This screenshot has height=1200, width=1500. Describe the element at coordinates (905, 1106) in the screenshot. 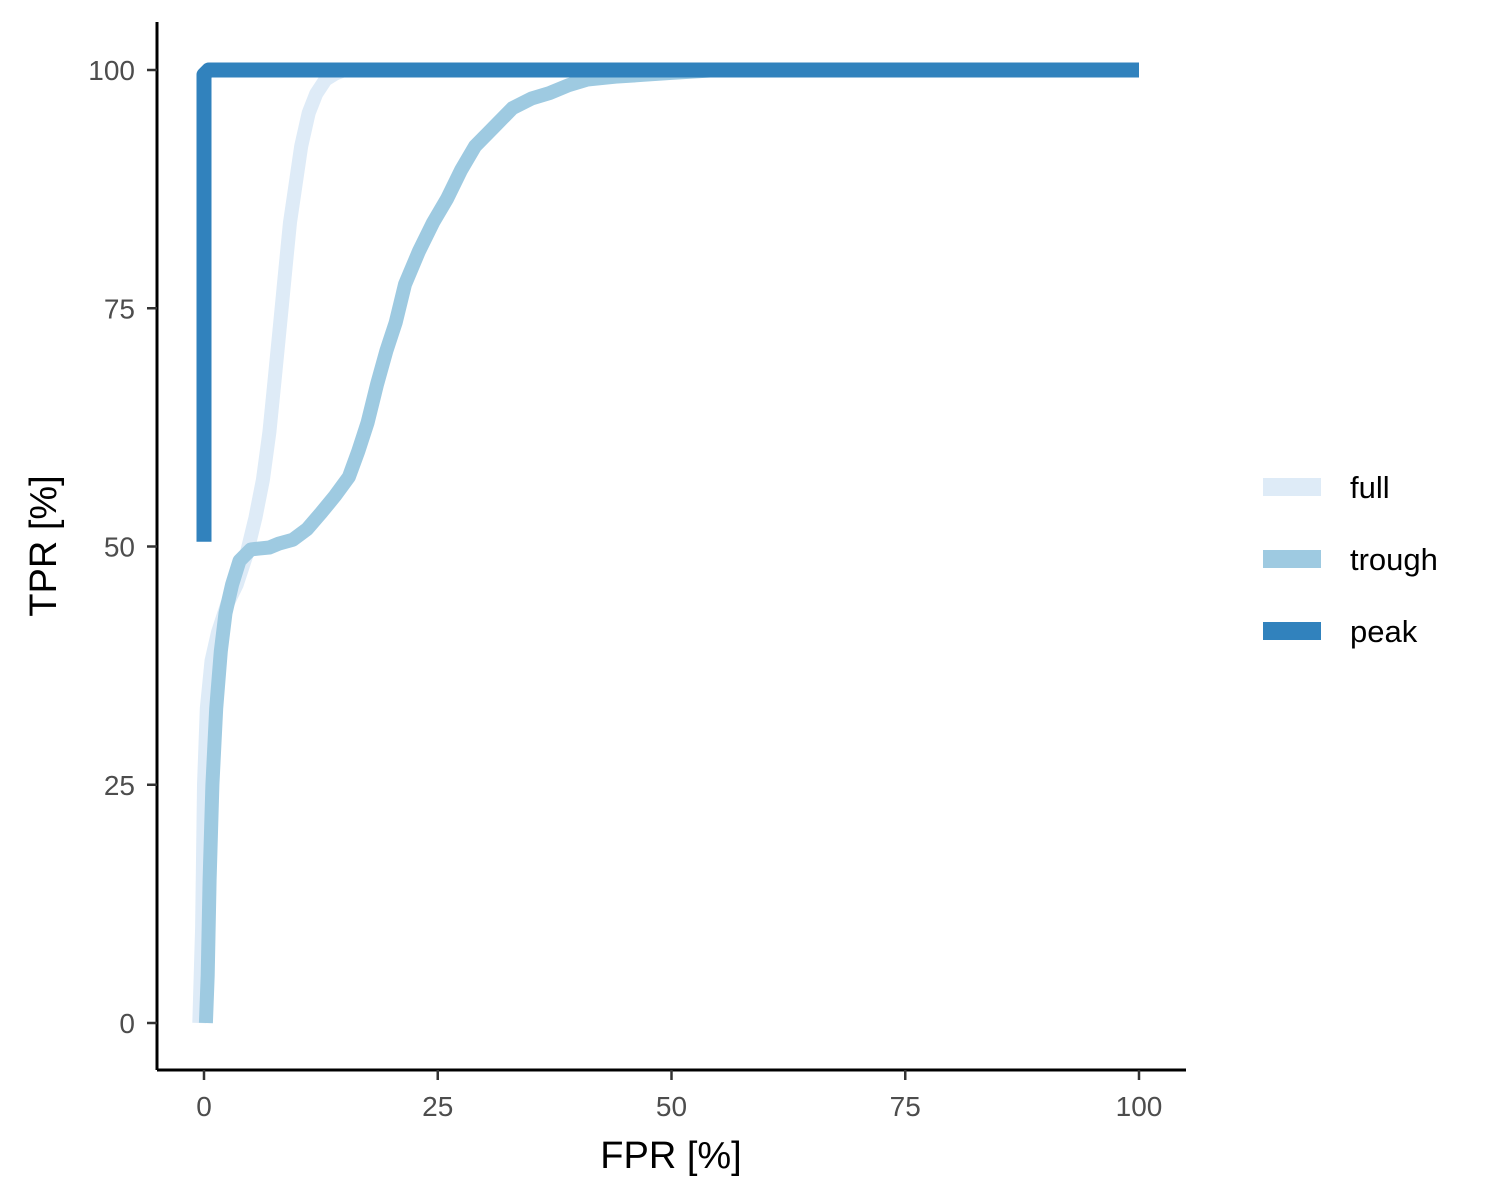

I see `x-tick-label: 75` at that location.